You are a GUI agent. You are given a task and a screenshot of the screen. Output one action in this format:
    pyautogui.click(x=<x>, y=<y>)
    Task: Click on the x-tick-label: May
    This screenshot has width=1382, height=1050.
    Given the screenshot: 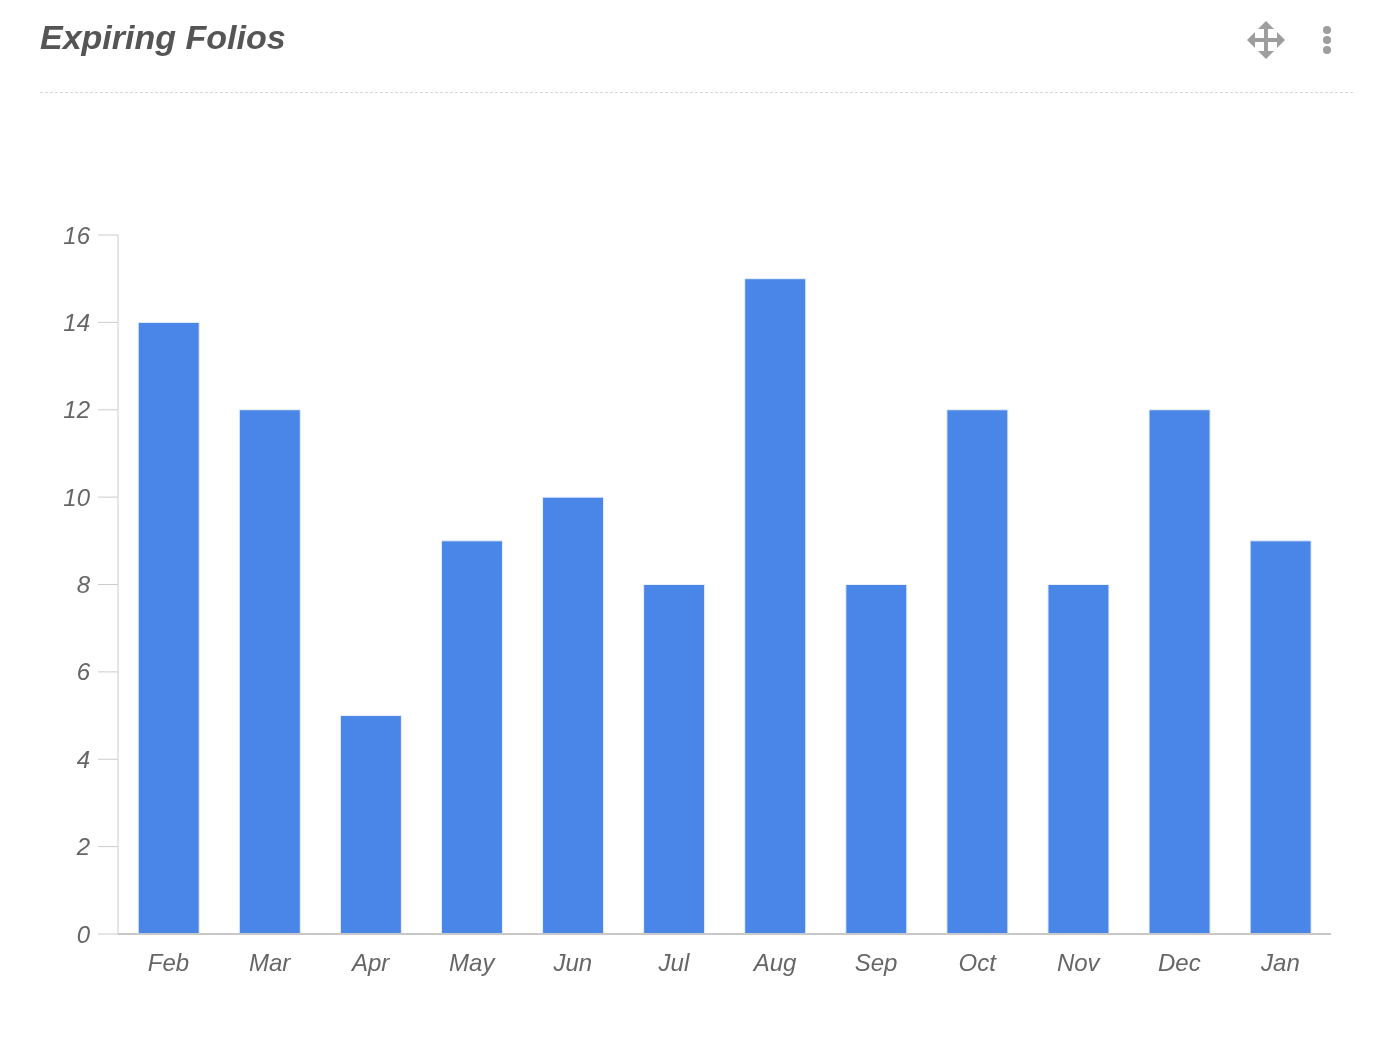 What is the action you would take?
    pyautogui.click(x=473, y=963)
    